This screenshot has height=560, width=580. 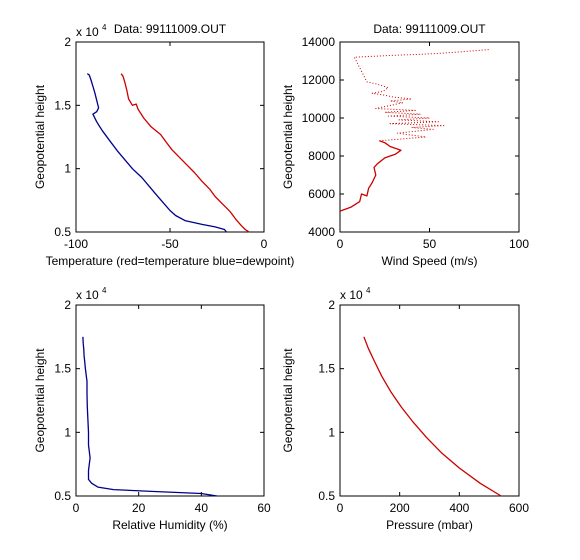 What do you see at coordinates (321, 194) in the screenshot?
I see `y-tick-label: 6000` at bounding box center [321, 194].